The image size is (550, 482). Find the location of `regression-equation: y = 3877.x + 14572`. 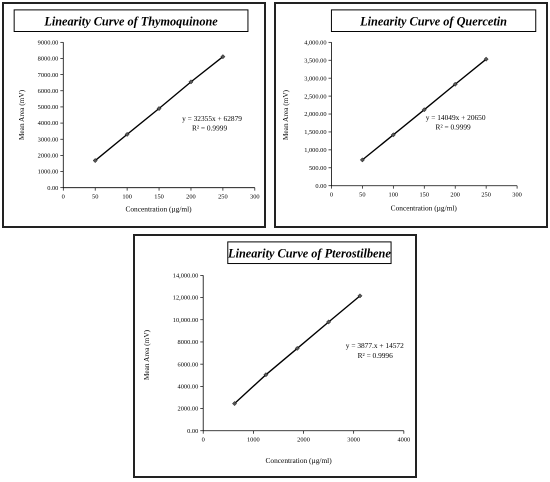

regression-equation: y = 3877.x + 14572 is located at coordinates (375, 345).